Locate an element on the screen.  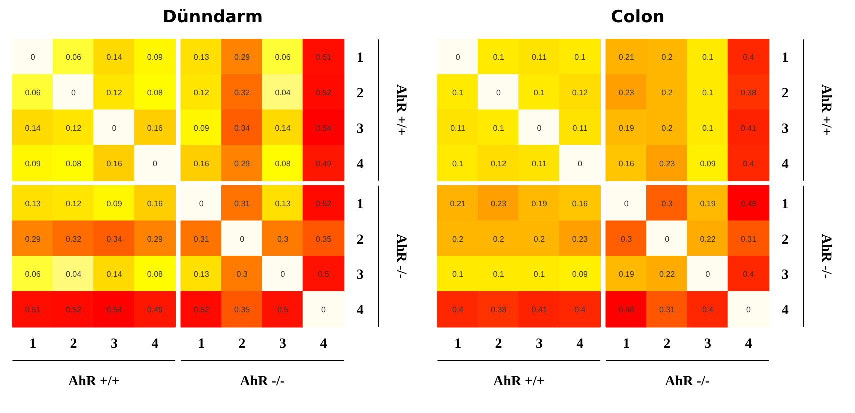
data-label: 0.11 is located at coordinates (540, 57).